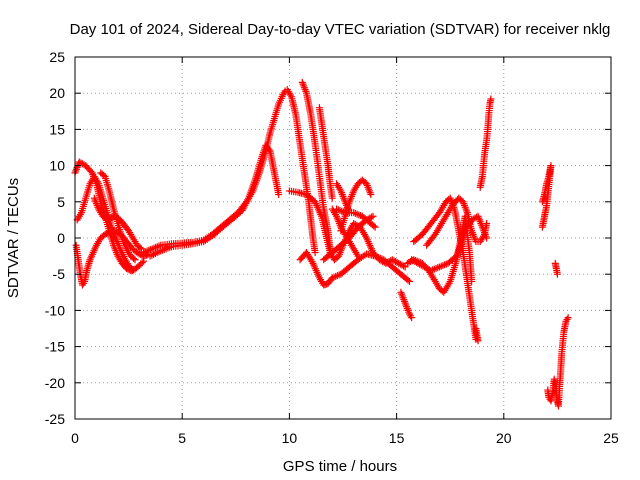 This screenshot has height=480, width=640. What do you see at coordinates (13, 238) in the screenshot?
I see `y-axis-label: SDTVAR / TECUs` at bounding box center [13, 238].